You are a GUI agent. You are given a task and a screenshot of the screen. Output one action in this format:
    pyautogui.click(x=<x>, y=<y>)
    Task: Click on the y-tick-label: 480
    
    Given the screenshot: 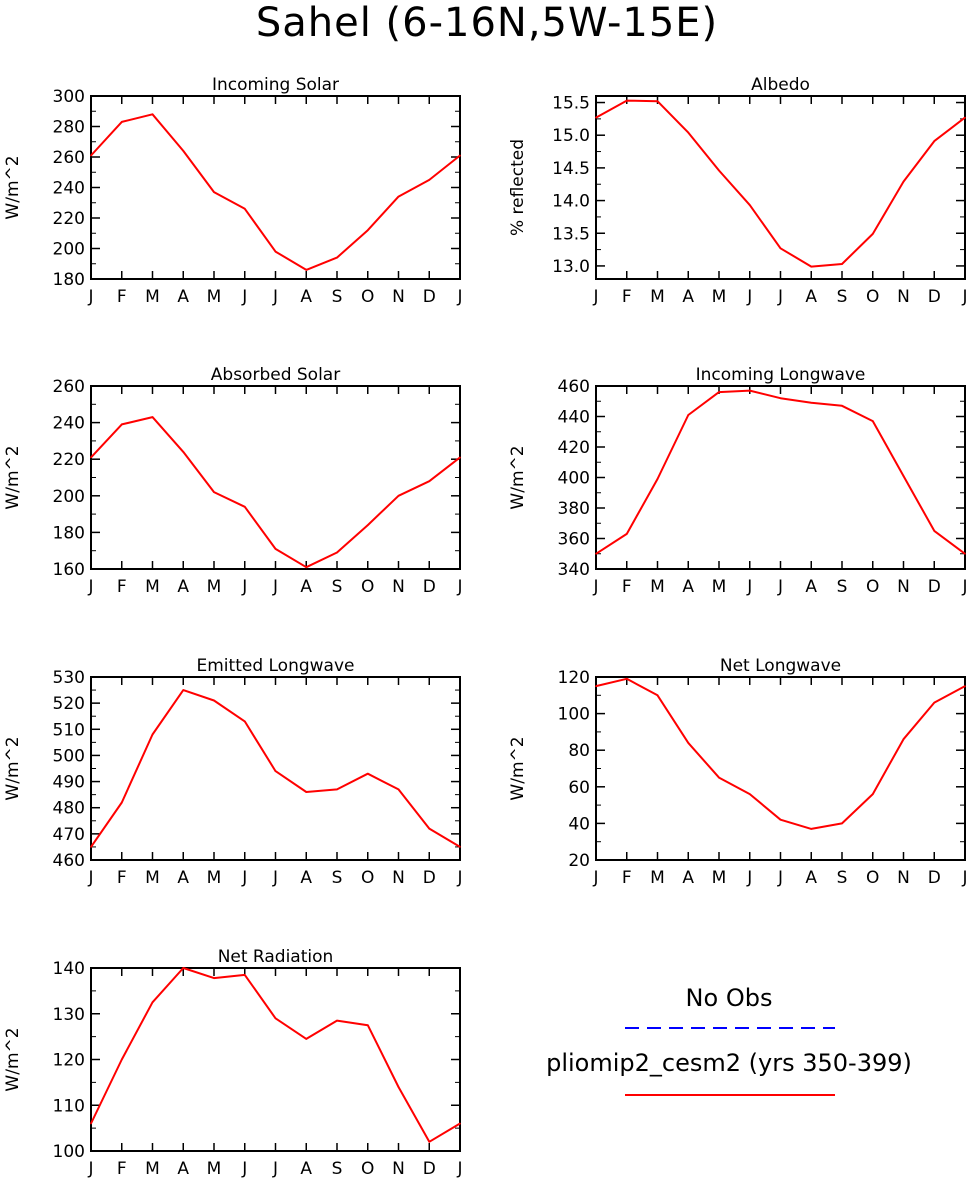 What is the action you would take?
    pyautogui.click(x=69, y=809)
    